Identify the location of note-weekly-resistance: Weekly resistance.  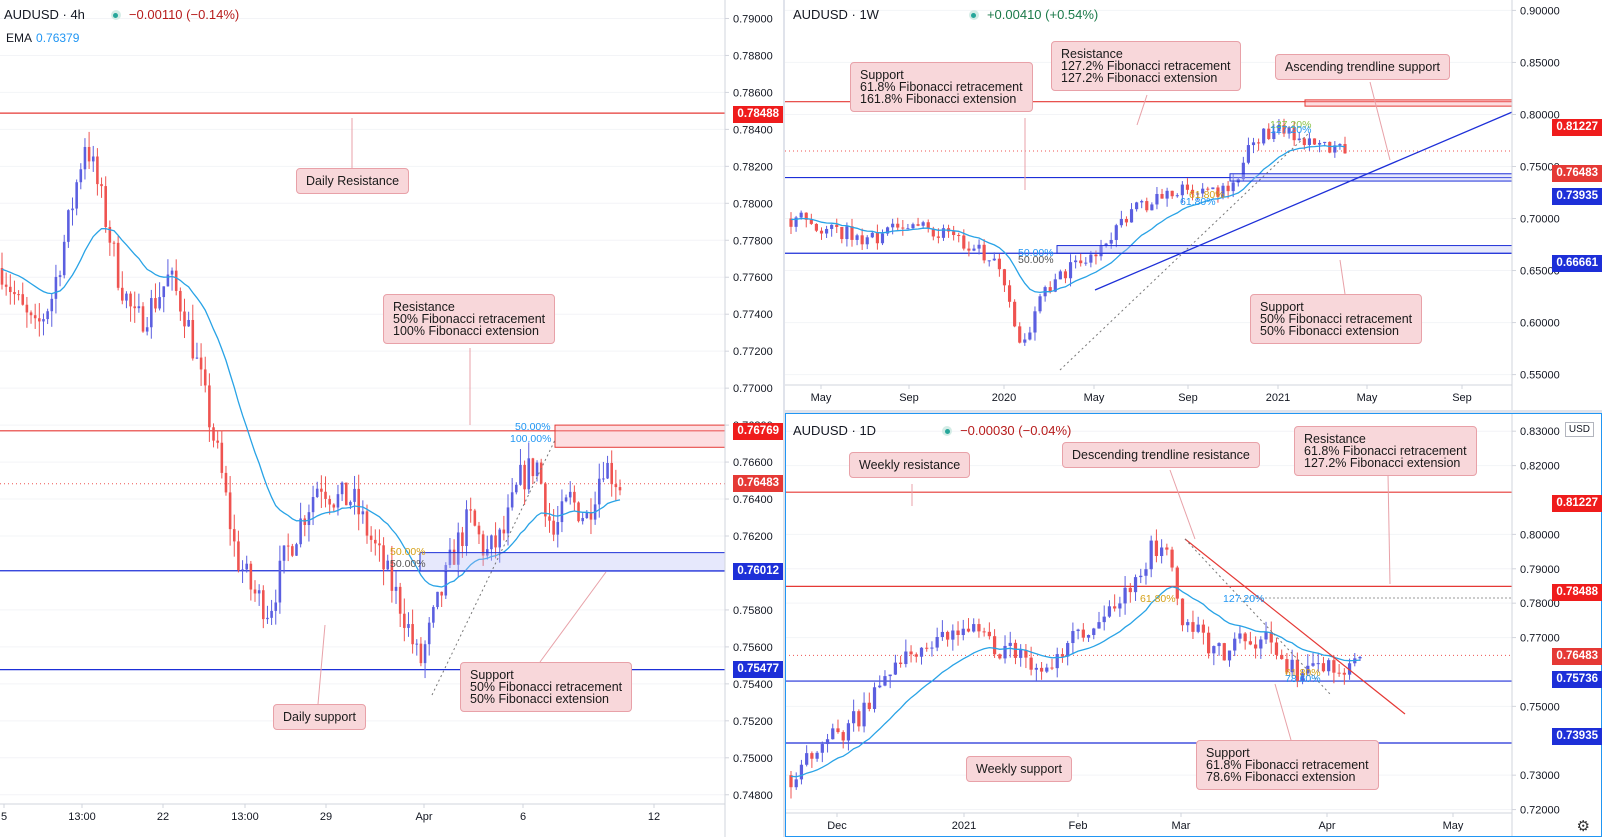
(910, 465).